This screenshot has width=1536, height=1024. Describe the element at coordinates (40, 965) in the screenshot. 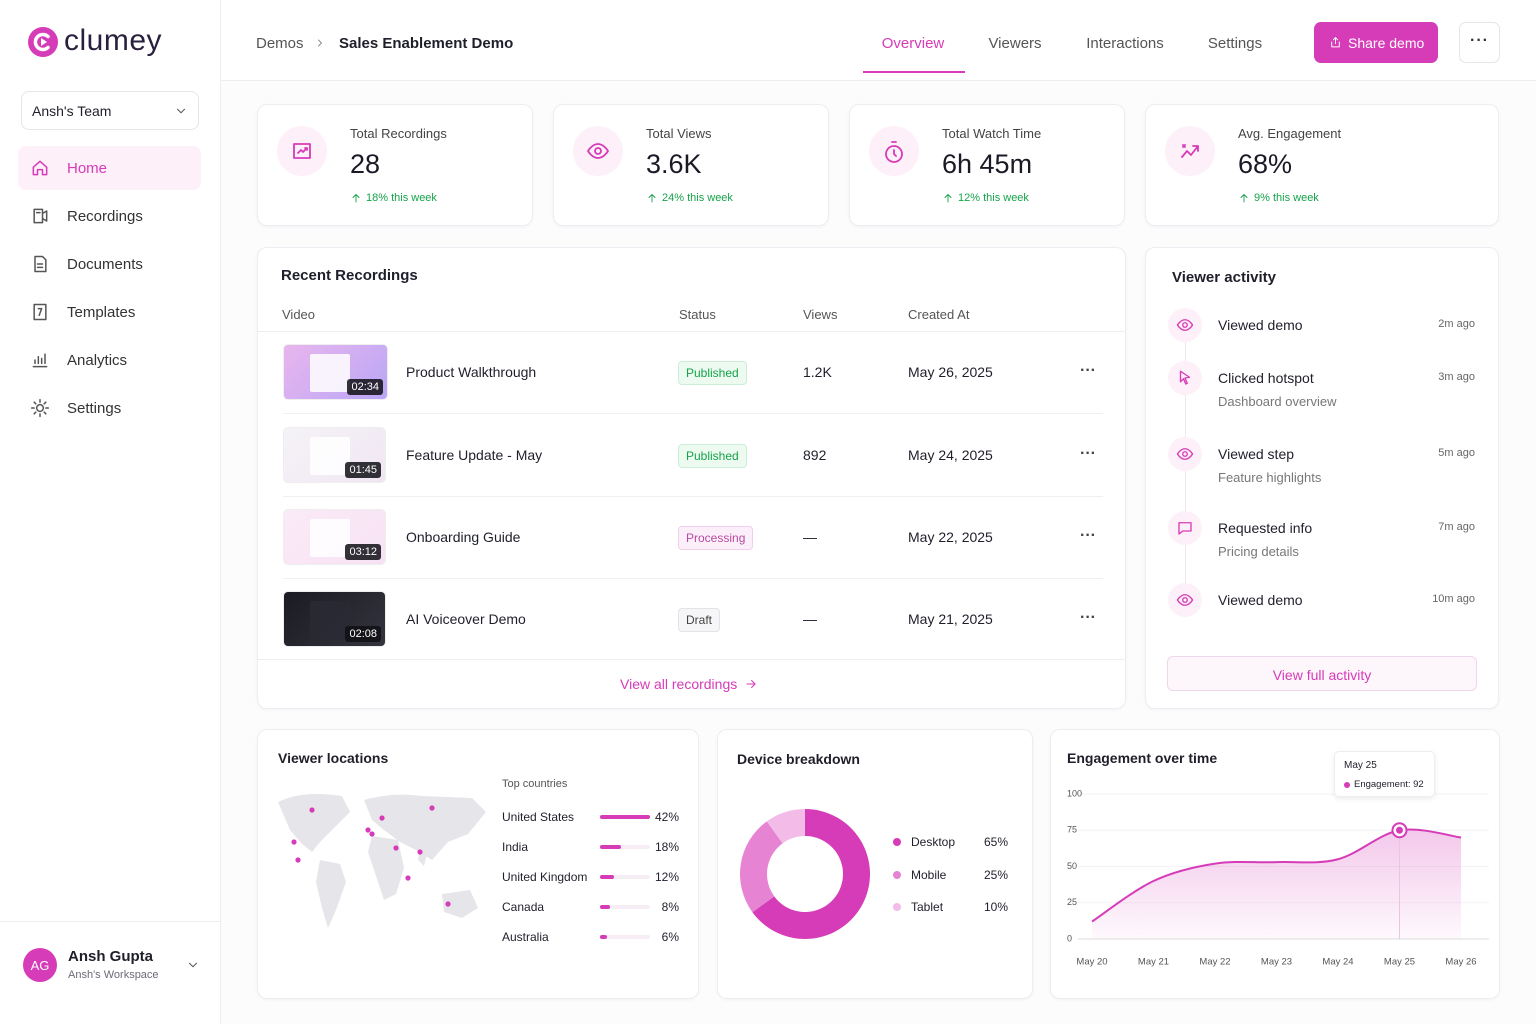

I see `avatar: AG` at that location.